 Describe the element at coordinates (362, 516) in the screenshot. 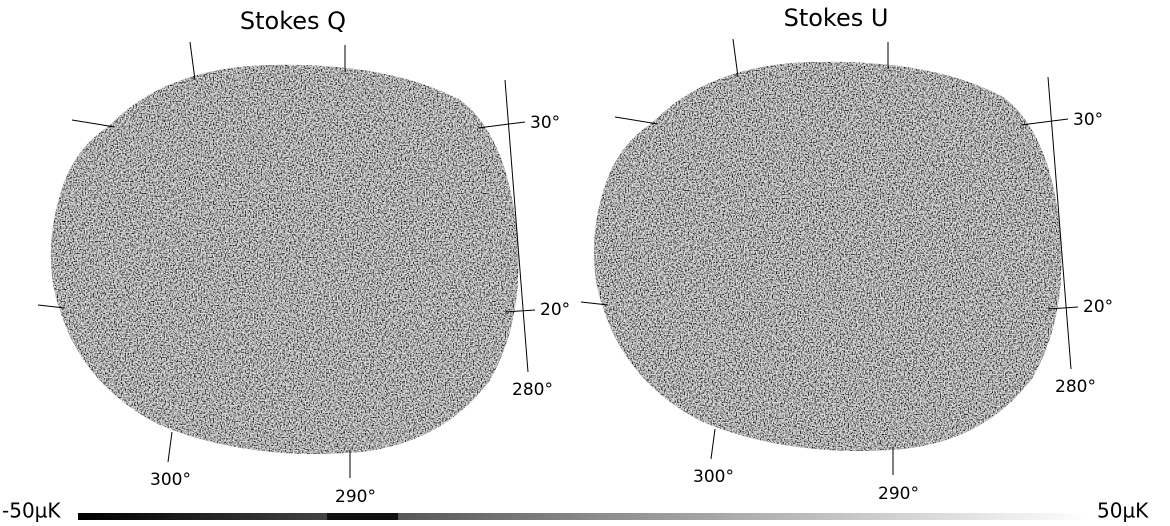

I see `colorbar-segment` at that location.